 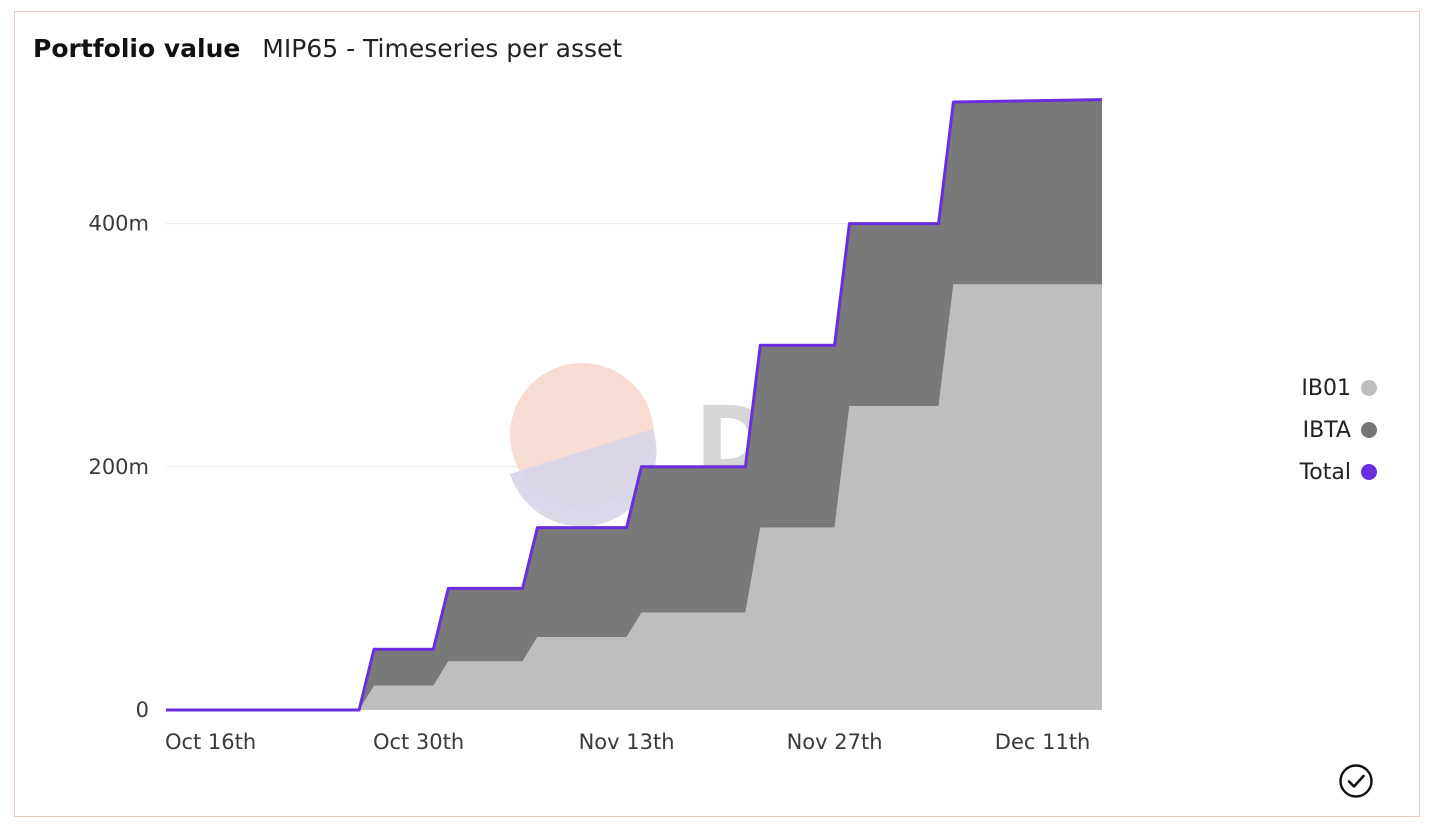 I want to click on x-tick-label: Nov 13th, so click(x=627, y=742).